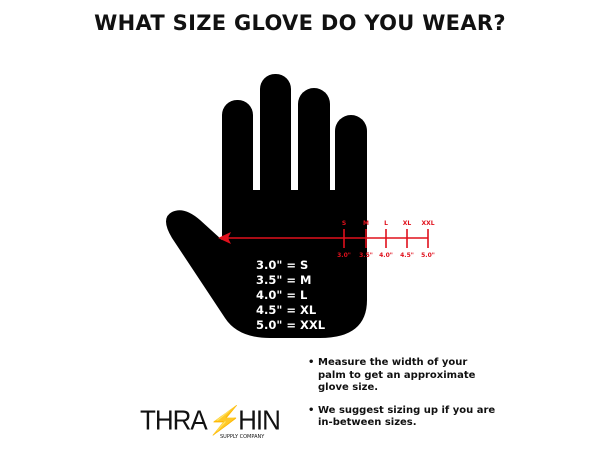  Describe the element at coordinates (386, 223) in the screenshot. I see `scale-size-label: L` at that location.